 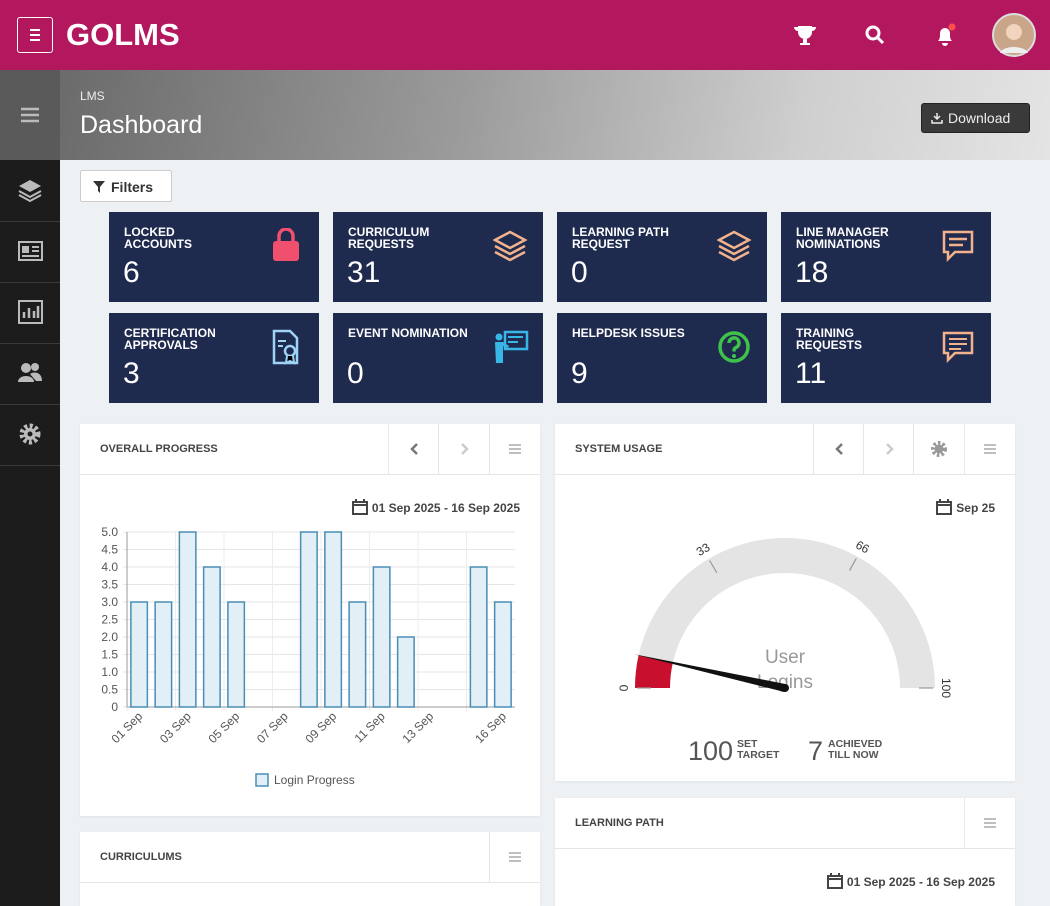 I want to click on x-tick-label: 11 Sep, so click(x=370, y=727).